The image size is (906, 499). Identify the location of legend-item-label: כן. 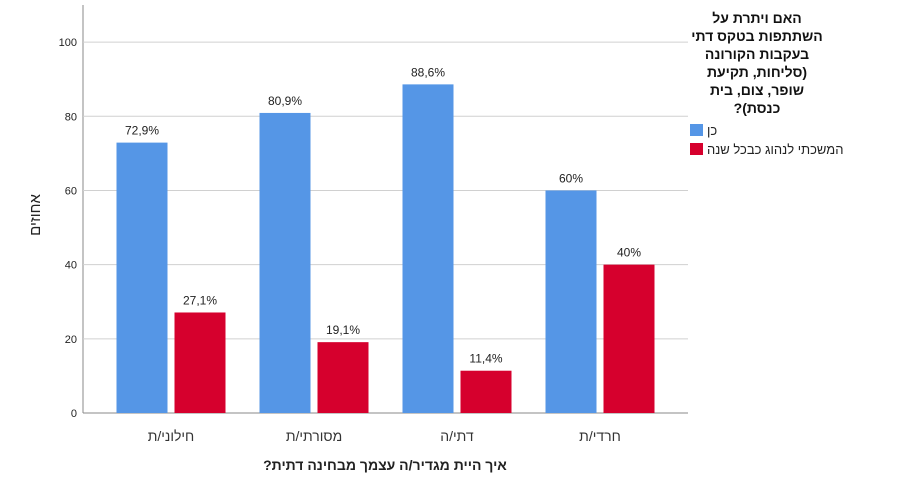
(712, 130).